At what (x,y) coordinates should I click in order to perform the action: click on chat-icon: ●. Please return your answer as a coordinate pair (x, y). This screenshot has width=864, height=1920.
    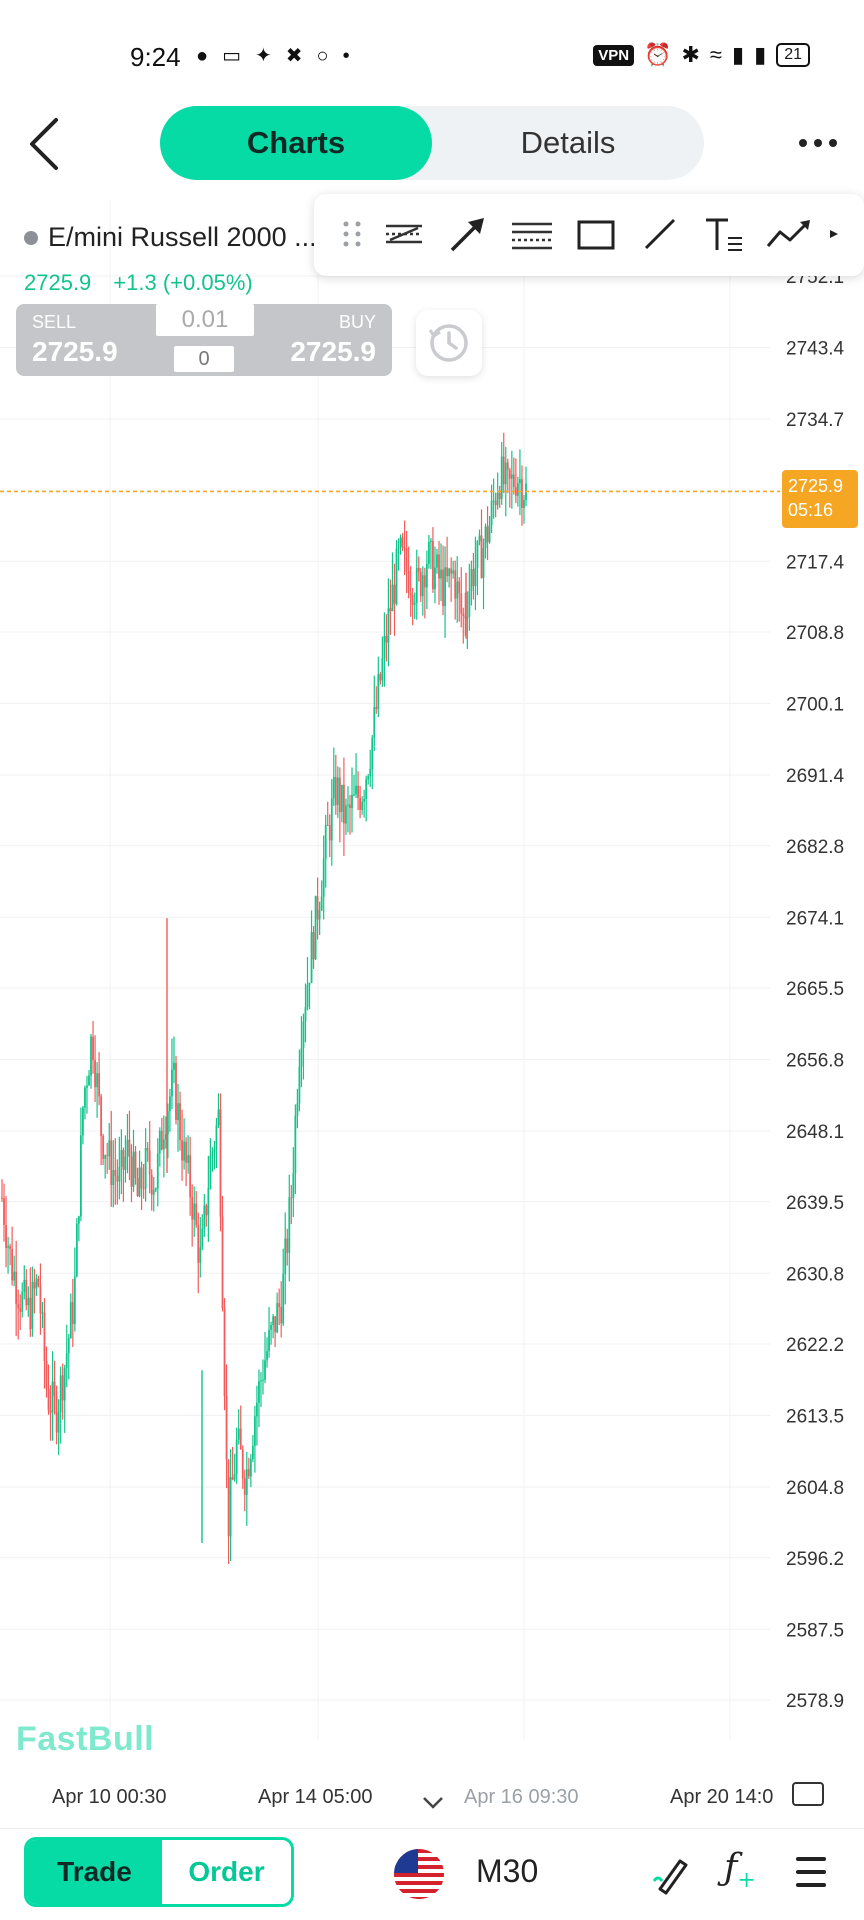
    Looking at the image, I should click on (202, 56).